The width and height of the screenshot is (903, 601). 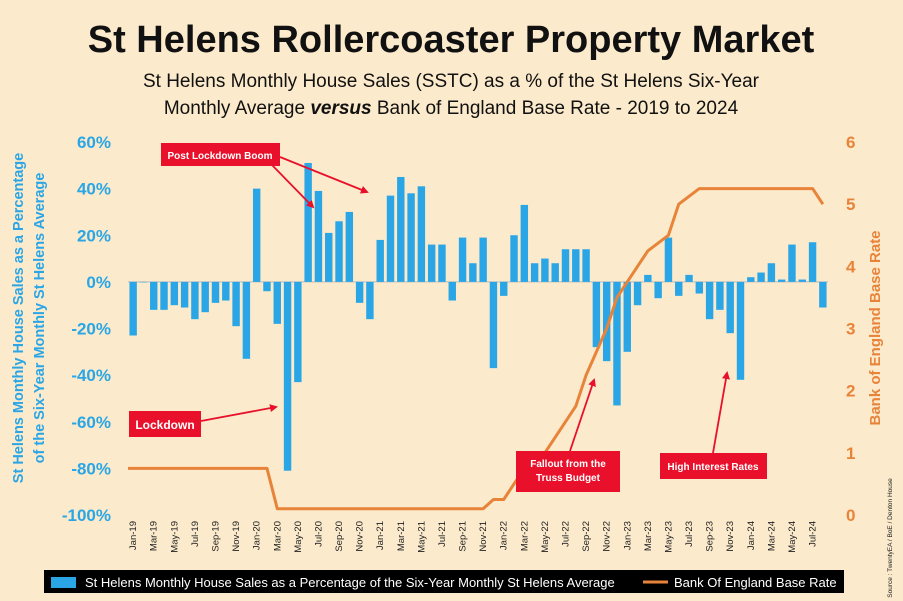 I want to click on legend-swatch-bars, so click(x=63, y=582).